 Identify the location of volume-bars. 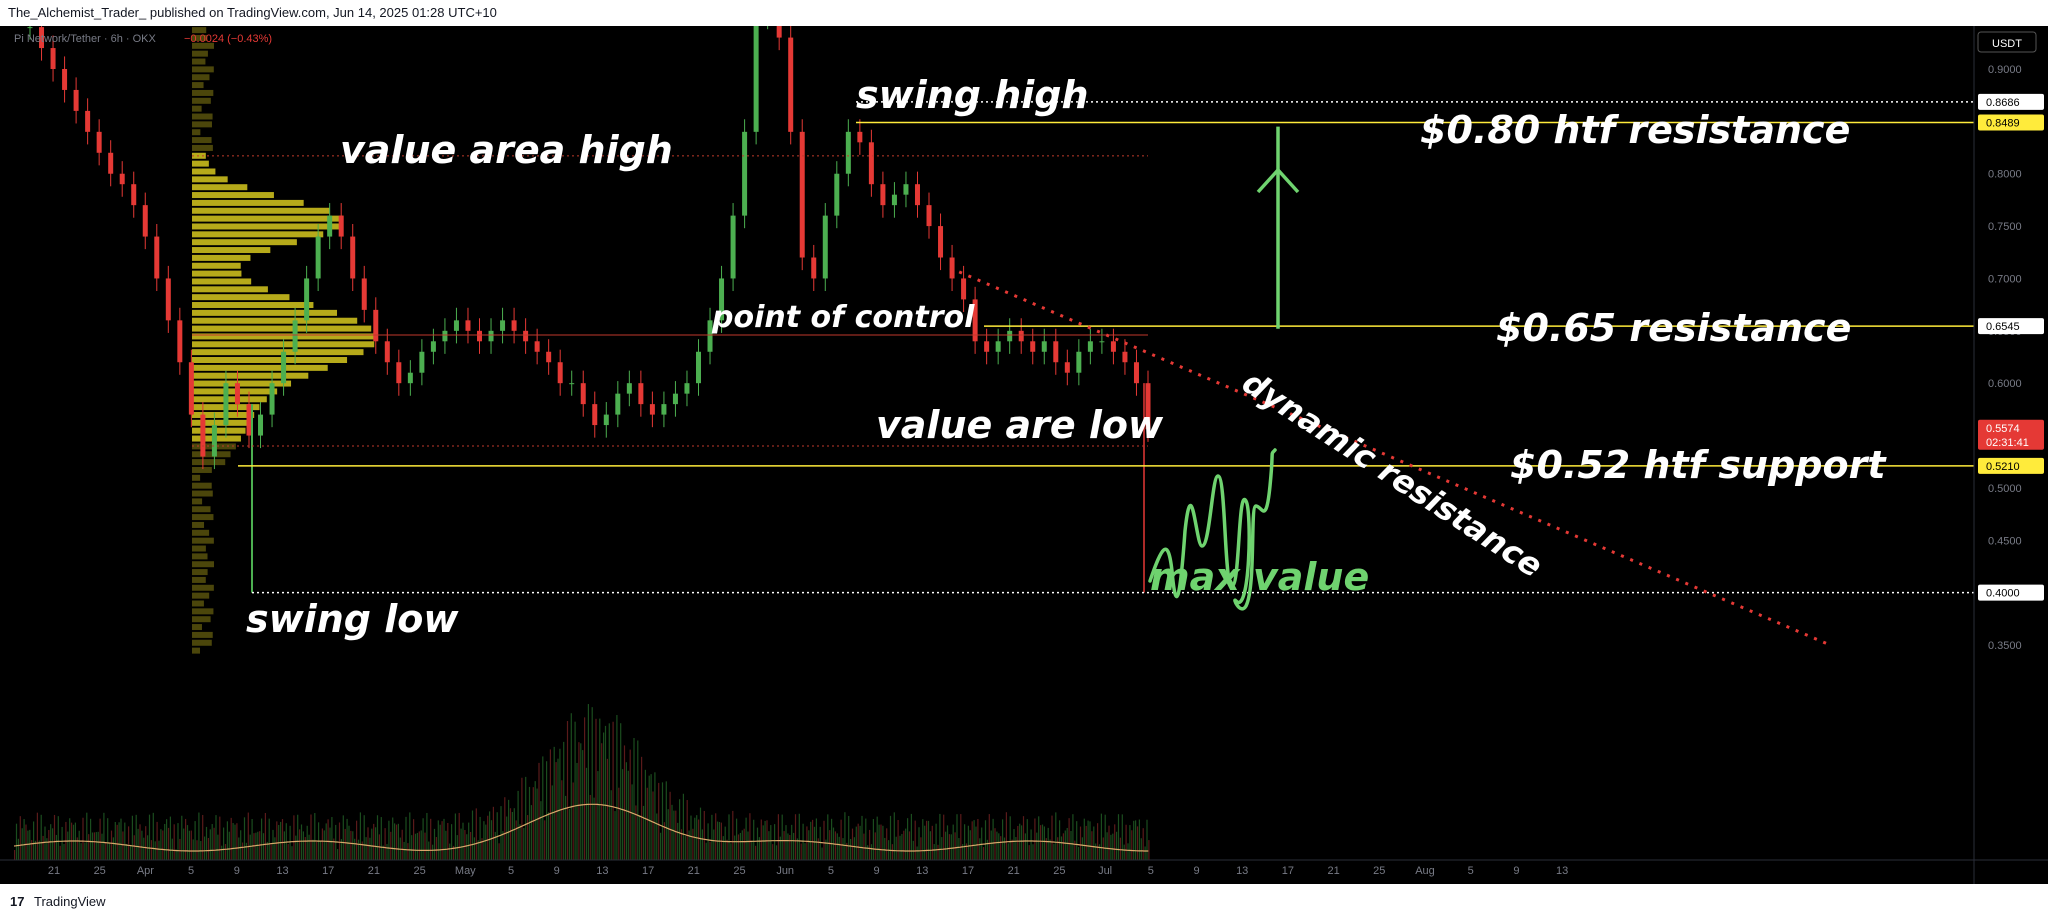
(582, 782).